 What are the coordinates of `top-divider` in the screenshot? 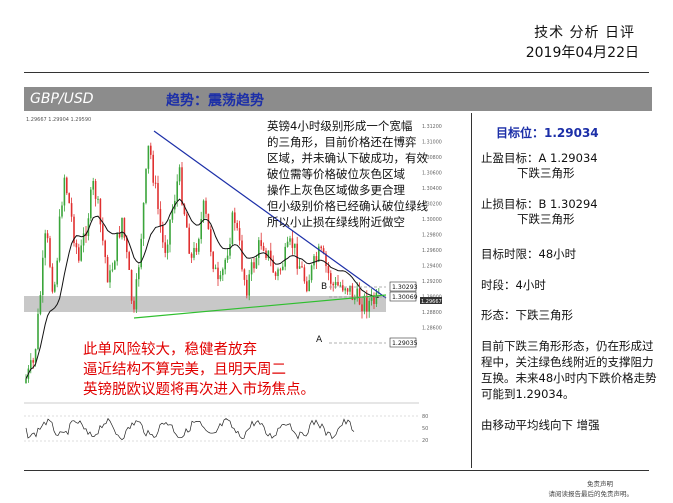 It's located at (336, 72).